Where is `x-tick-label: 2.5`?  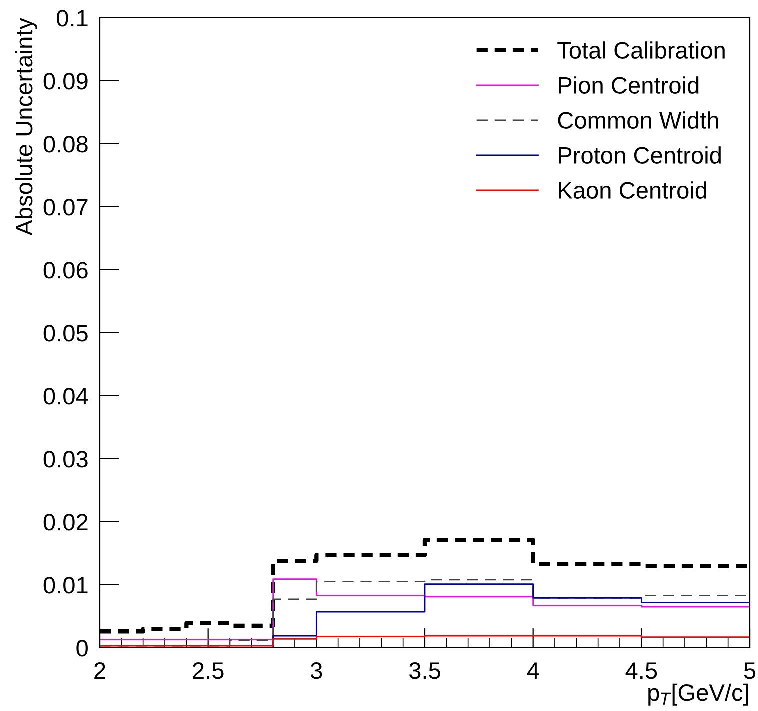 x-tick-label: 2.5 is located at coordinates (208, 671).